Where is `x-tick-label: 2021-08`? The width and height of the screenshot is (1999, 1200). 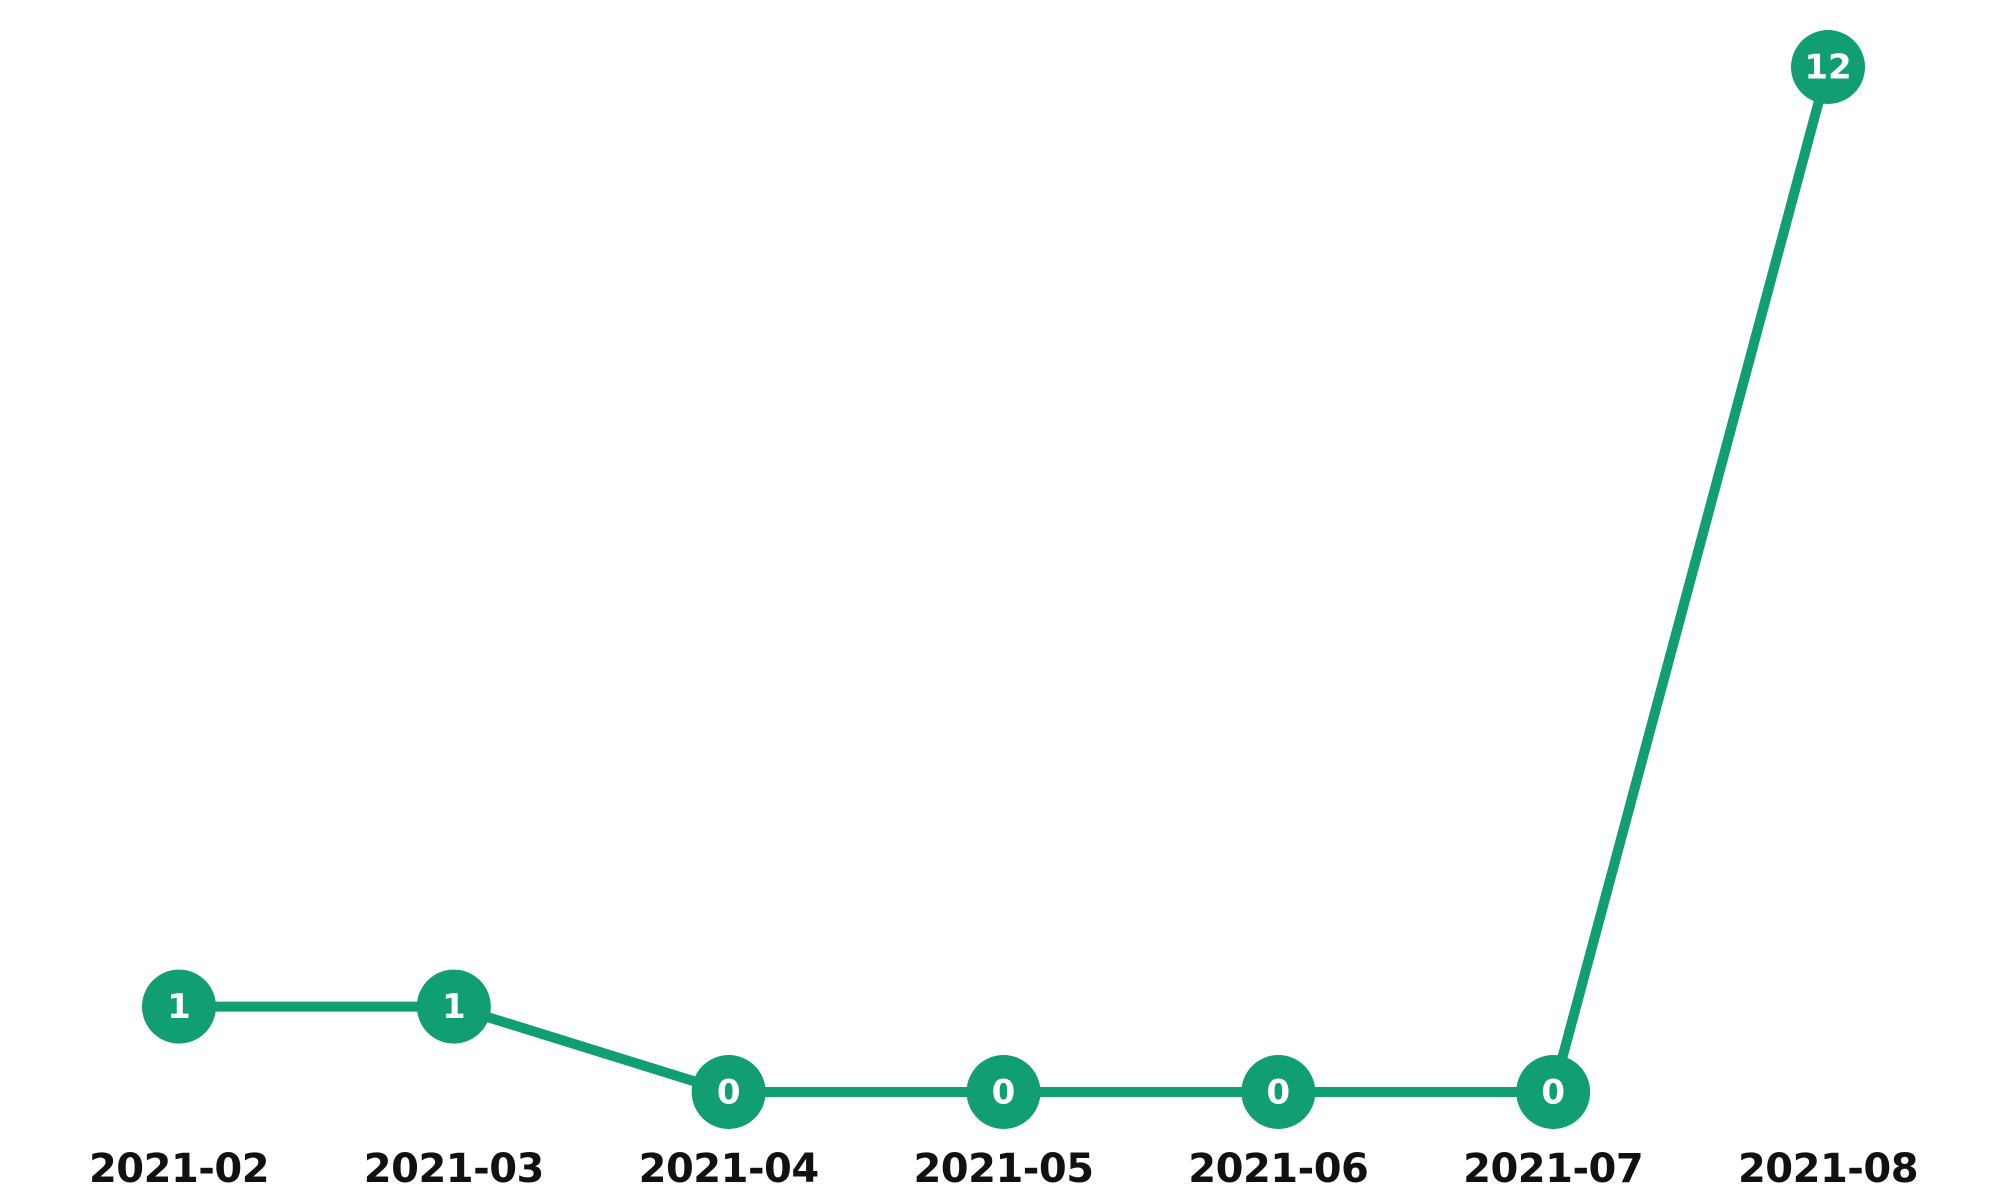 x-tick-label: 2021-08 is located at coordinates (1828, 1169).